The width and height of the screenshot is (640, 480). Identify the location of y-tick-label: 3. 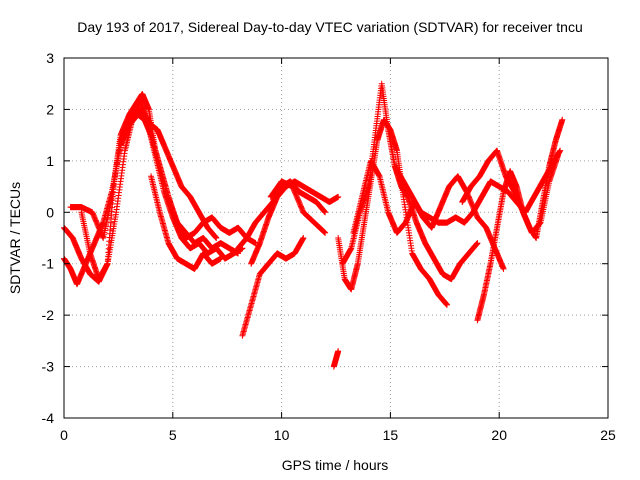
(50, 58).